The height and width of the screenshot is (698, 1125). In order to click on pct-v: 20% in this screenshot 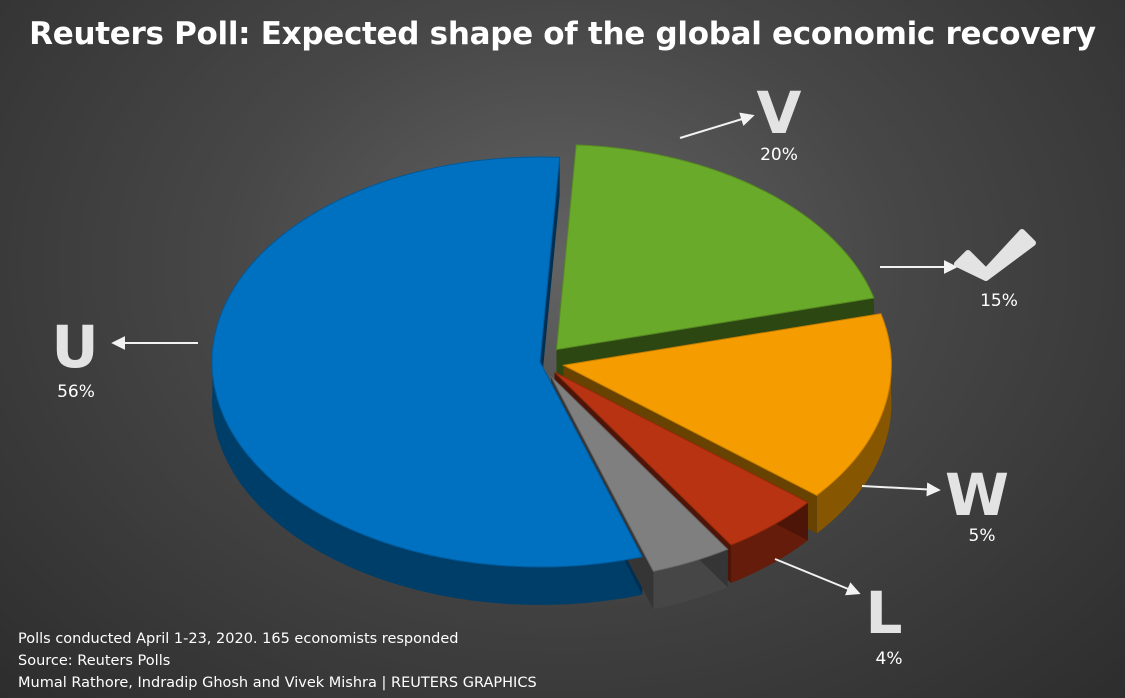, I will do `click(779, 155)`.